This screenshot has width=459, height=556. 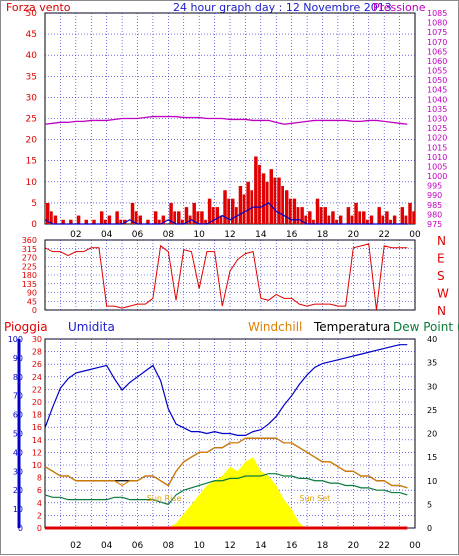 What do you see at coordinates (75, 235) in the screenshot?
I see `x-tick-label-top: 02` at bounding box center [75, 235].